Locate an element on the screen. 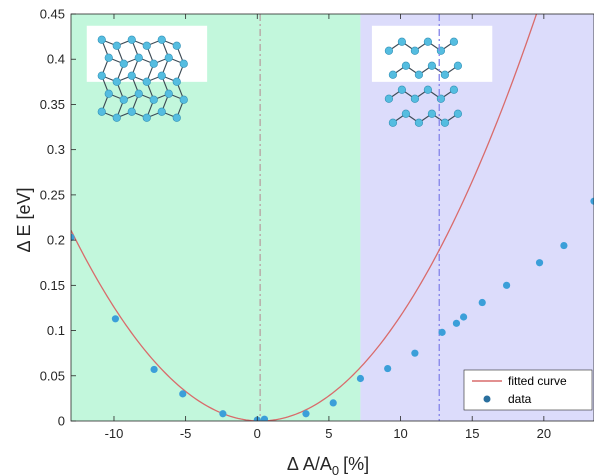 This screenshot has height=475, width=594. x-tick-label: -10 is located at coordinates (114, 433).